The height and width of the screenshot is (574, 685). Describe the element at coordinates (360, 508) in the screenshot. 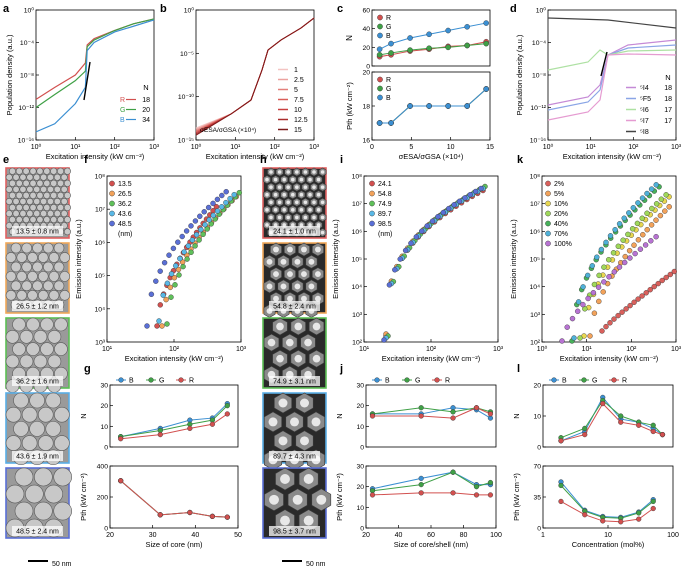

I see `y-tick-label: 10` at that location.